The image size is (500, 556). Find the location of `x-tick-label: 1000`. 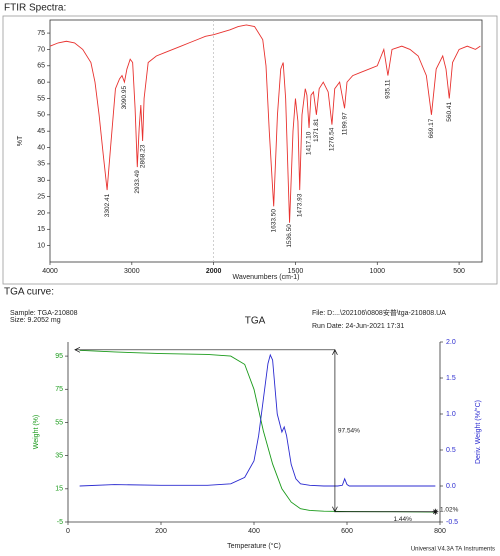

x-tick-label: 1000 is located at coordinates (377, 271).